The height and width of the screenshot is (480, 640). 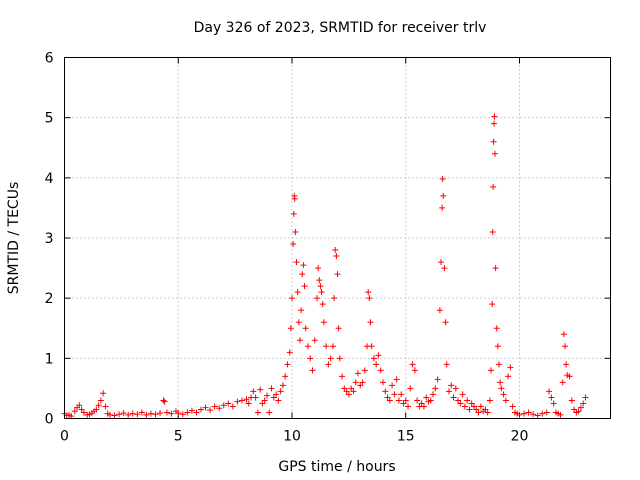 I want to click on x-tick-label: 10, so click(x=292, y=437).